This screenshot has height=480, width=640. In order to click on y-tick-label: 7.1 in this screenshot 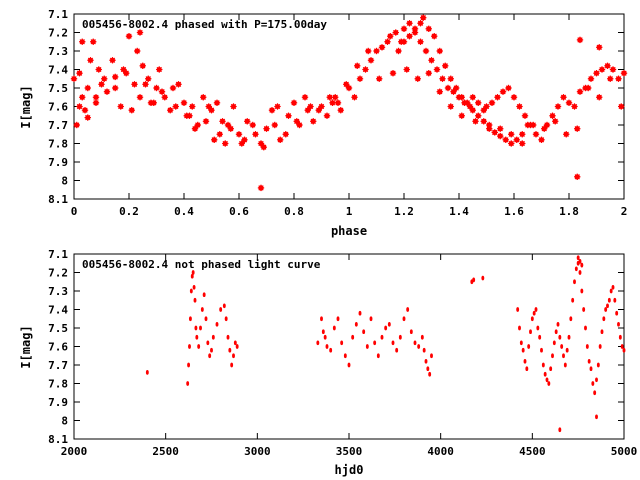, I will do `click(58, 254)`.